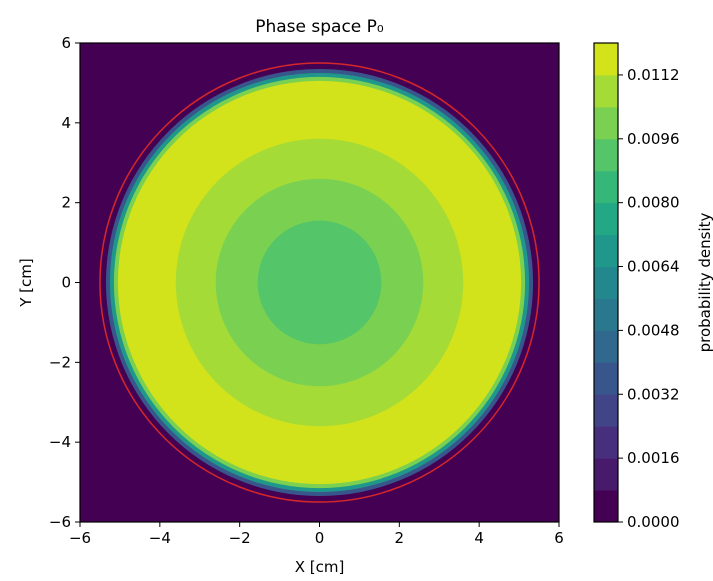  What do you see at coordinates (653, 203) in the screenshot?
I see `colorbar-tick-label: 0.0080` at bounding box center [653, 203].